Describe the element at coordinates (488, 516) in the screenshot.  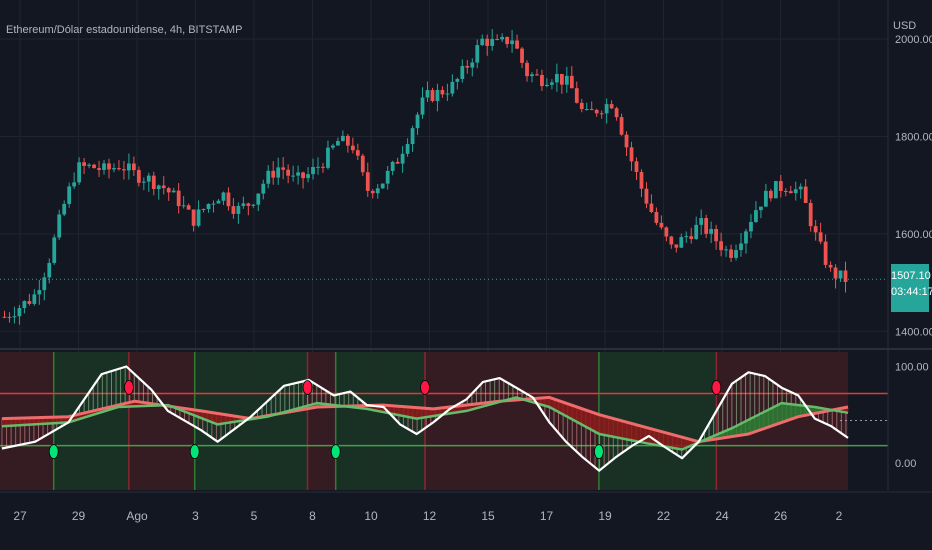
I see `time-tick-label: 15` at that location.